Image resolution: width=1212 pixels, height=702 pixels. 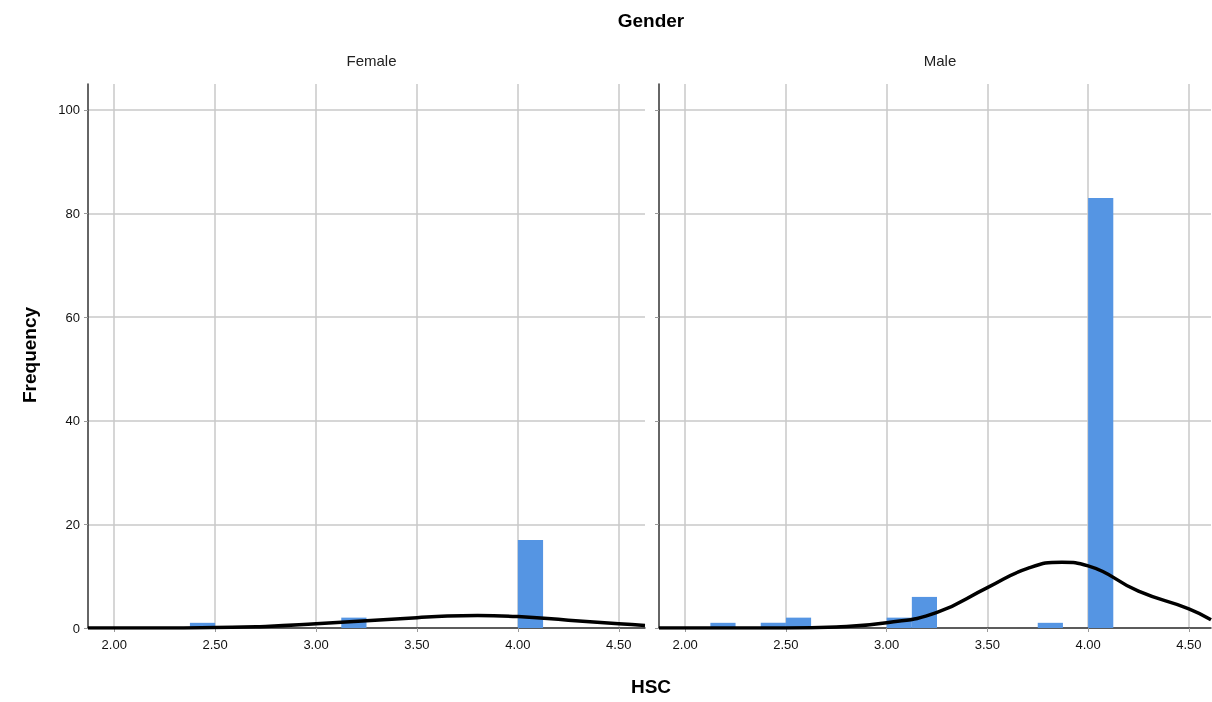 What do you see at coordinates (72, 421) in the screenshot?
I see `y-tick-label: 40` at bounding box center [72, 421].